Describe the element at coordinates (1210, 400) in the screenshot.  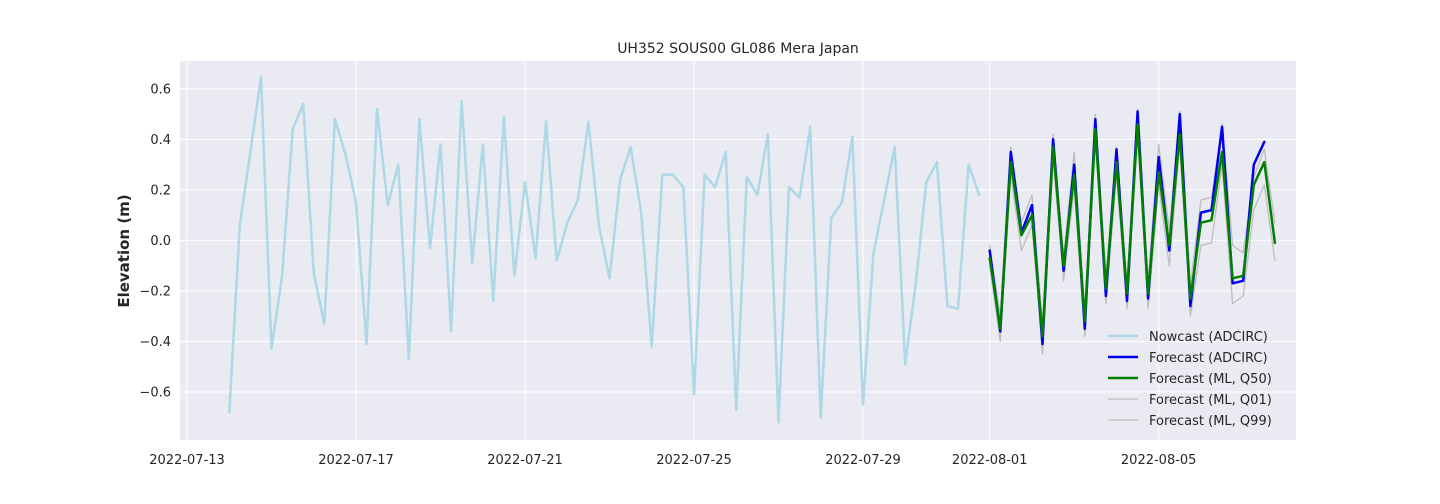
I see `legend-label: Forecast (ML, Q01)` at that location.